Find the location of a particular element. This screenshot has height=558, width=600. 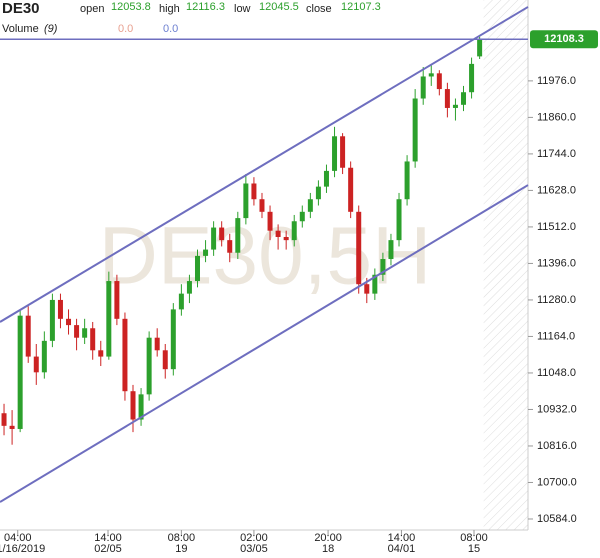

watermark: DE30,5H is located at coordinates (265, 256).